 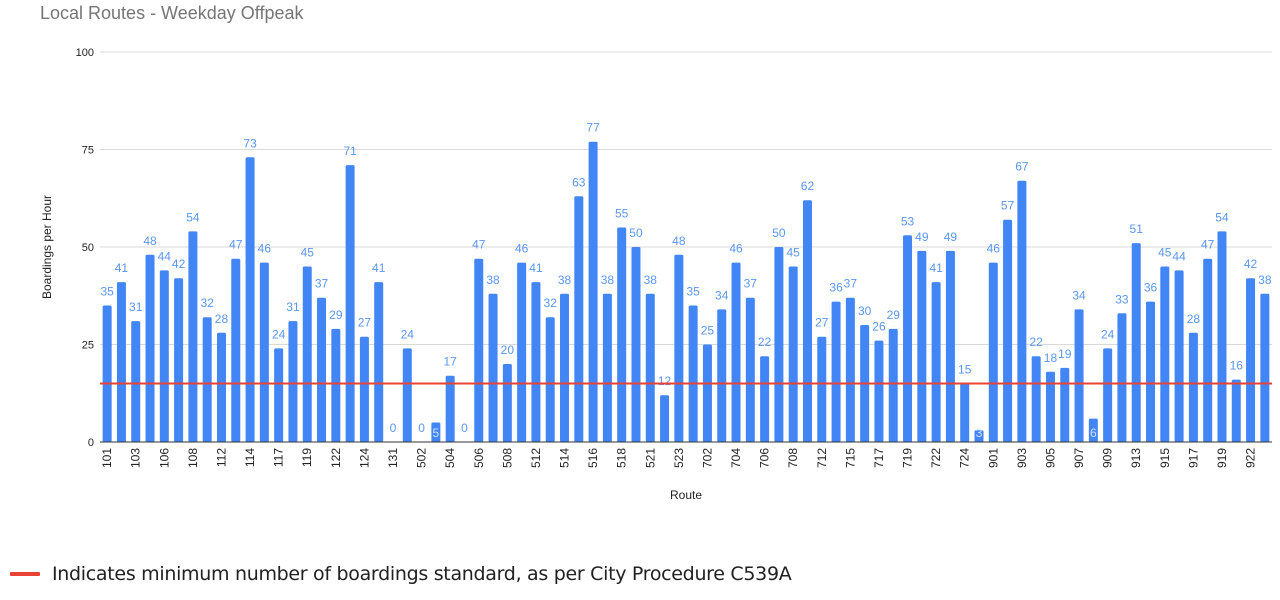 I want to click on x-tick-label: 702, so click(x=707, y=458).